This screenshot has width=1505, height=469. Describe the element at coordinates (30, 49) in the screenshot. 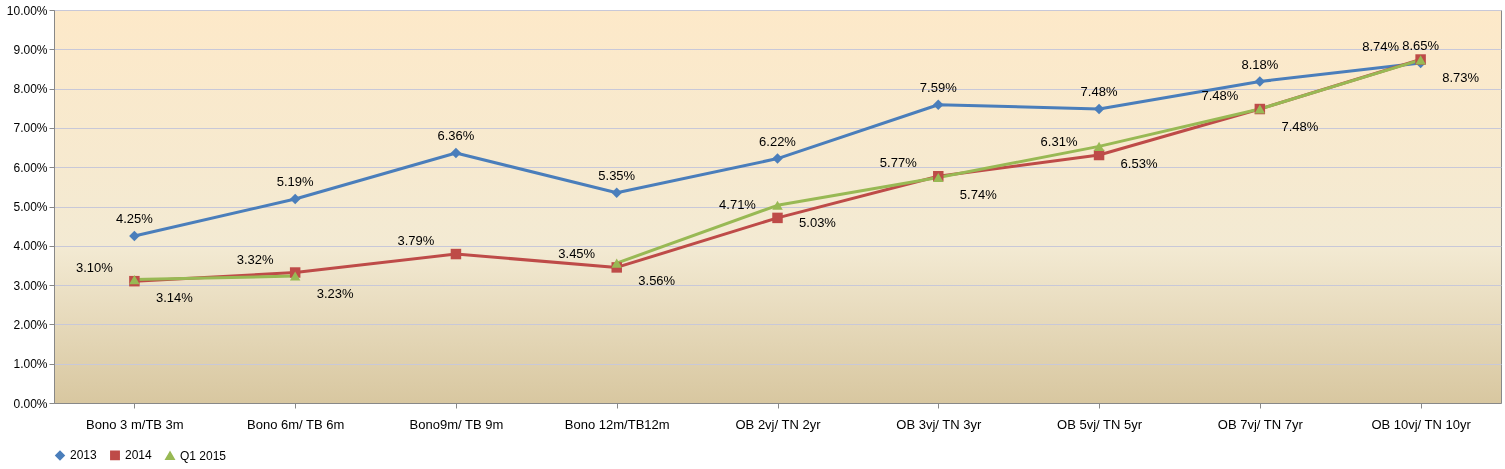

I see `y-tick-label: 9.00%` at that location.